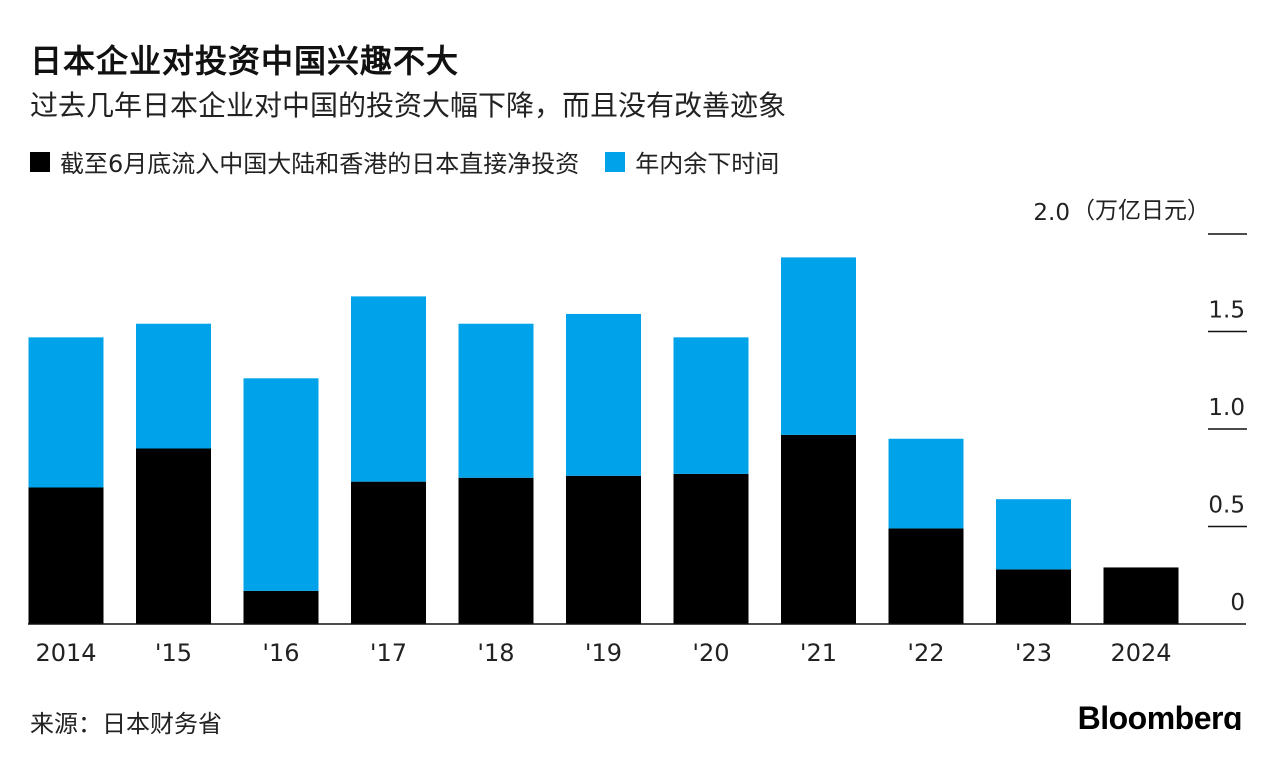  Describe the element at coordinates (1159, 715) in the screenshot. I see `bloomberg-logo: Bloomberg` at that location.